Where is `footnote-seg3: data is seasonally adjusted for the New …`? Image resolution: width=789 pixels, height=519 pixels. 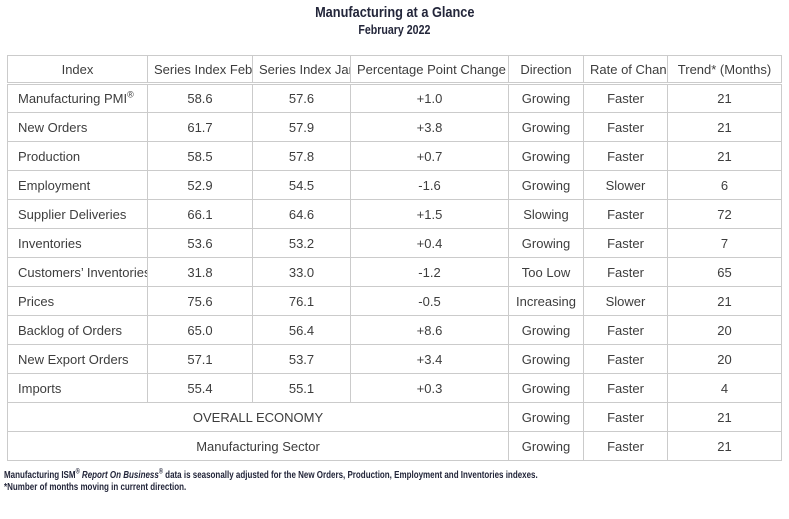
footnote-seg3: data is seasonally adjusted for the New … is located at coordinates (350, 475).